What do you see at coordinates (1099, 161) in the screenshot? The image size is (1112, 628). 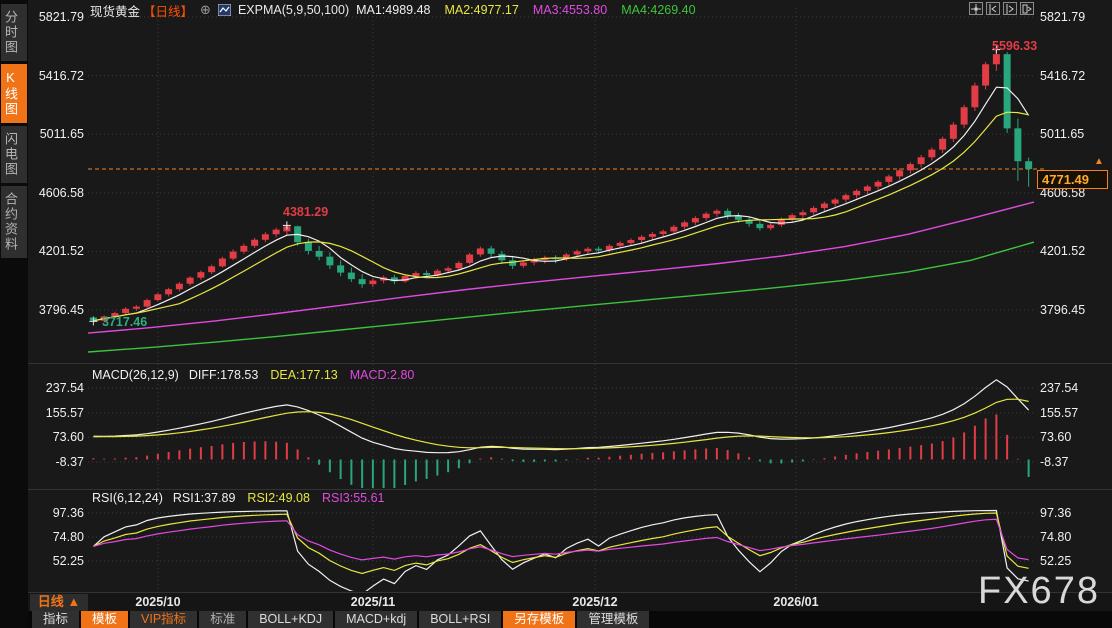 I see `price-up-arrow-icon: ▲` at bounding box center [1099, 161].